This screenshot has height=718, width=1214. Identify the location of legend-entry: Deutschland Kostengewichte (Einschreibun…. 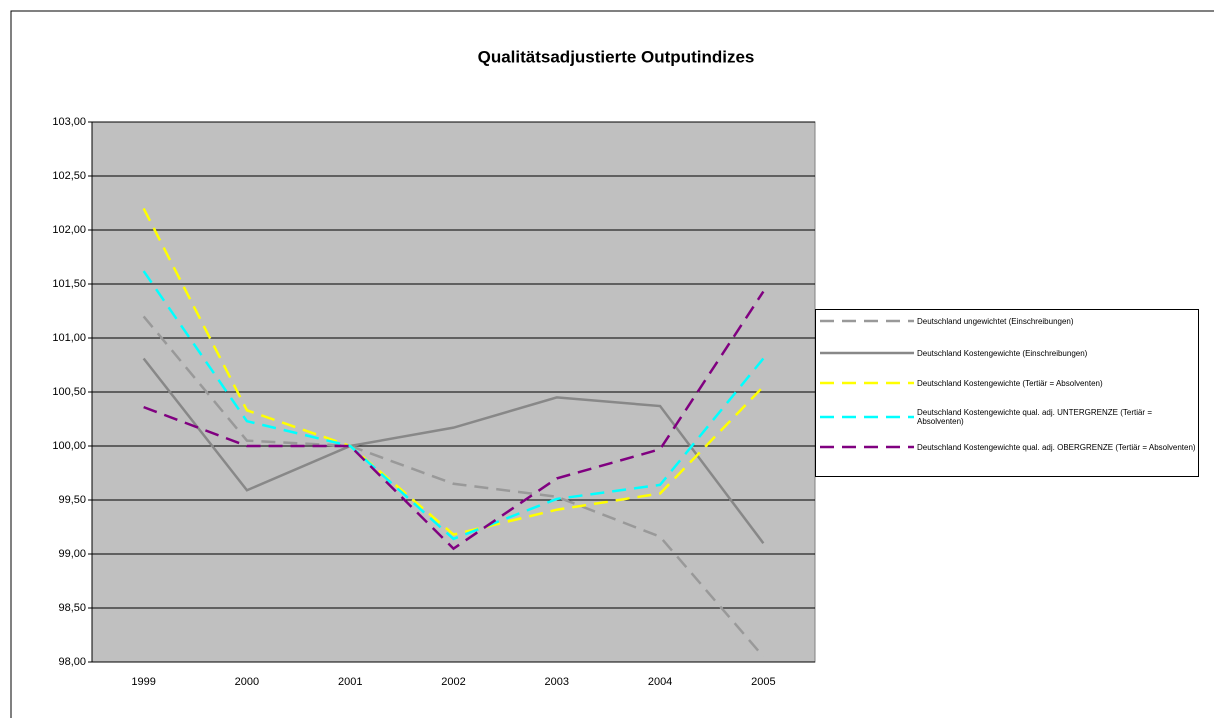
(1008, 353).